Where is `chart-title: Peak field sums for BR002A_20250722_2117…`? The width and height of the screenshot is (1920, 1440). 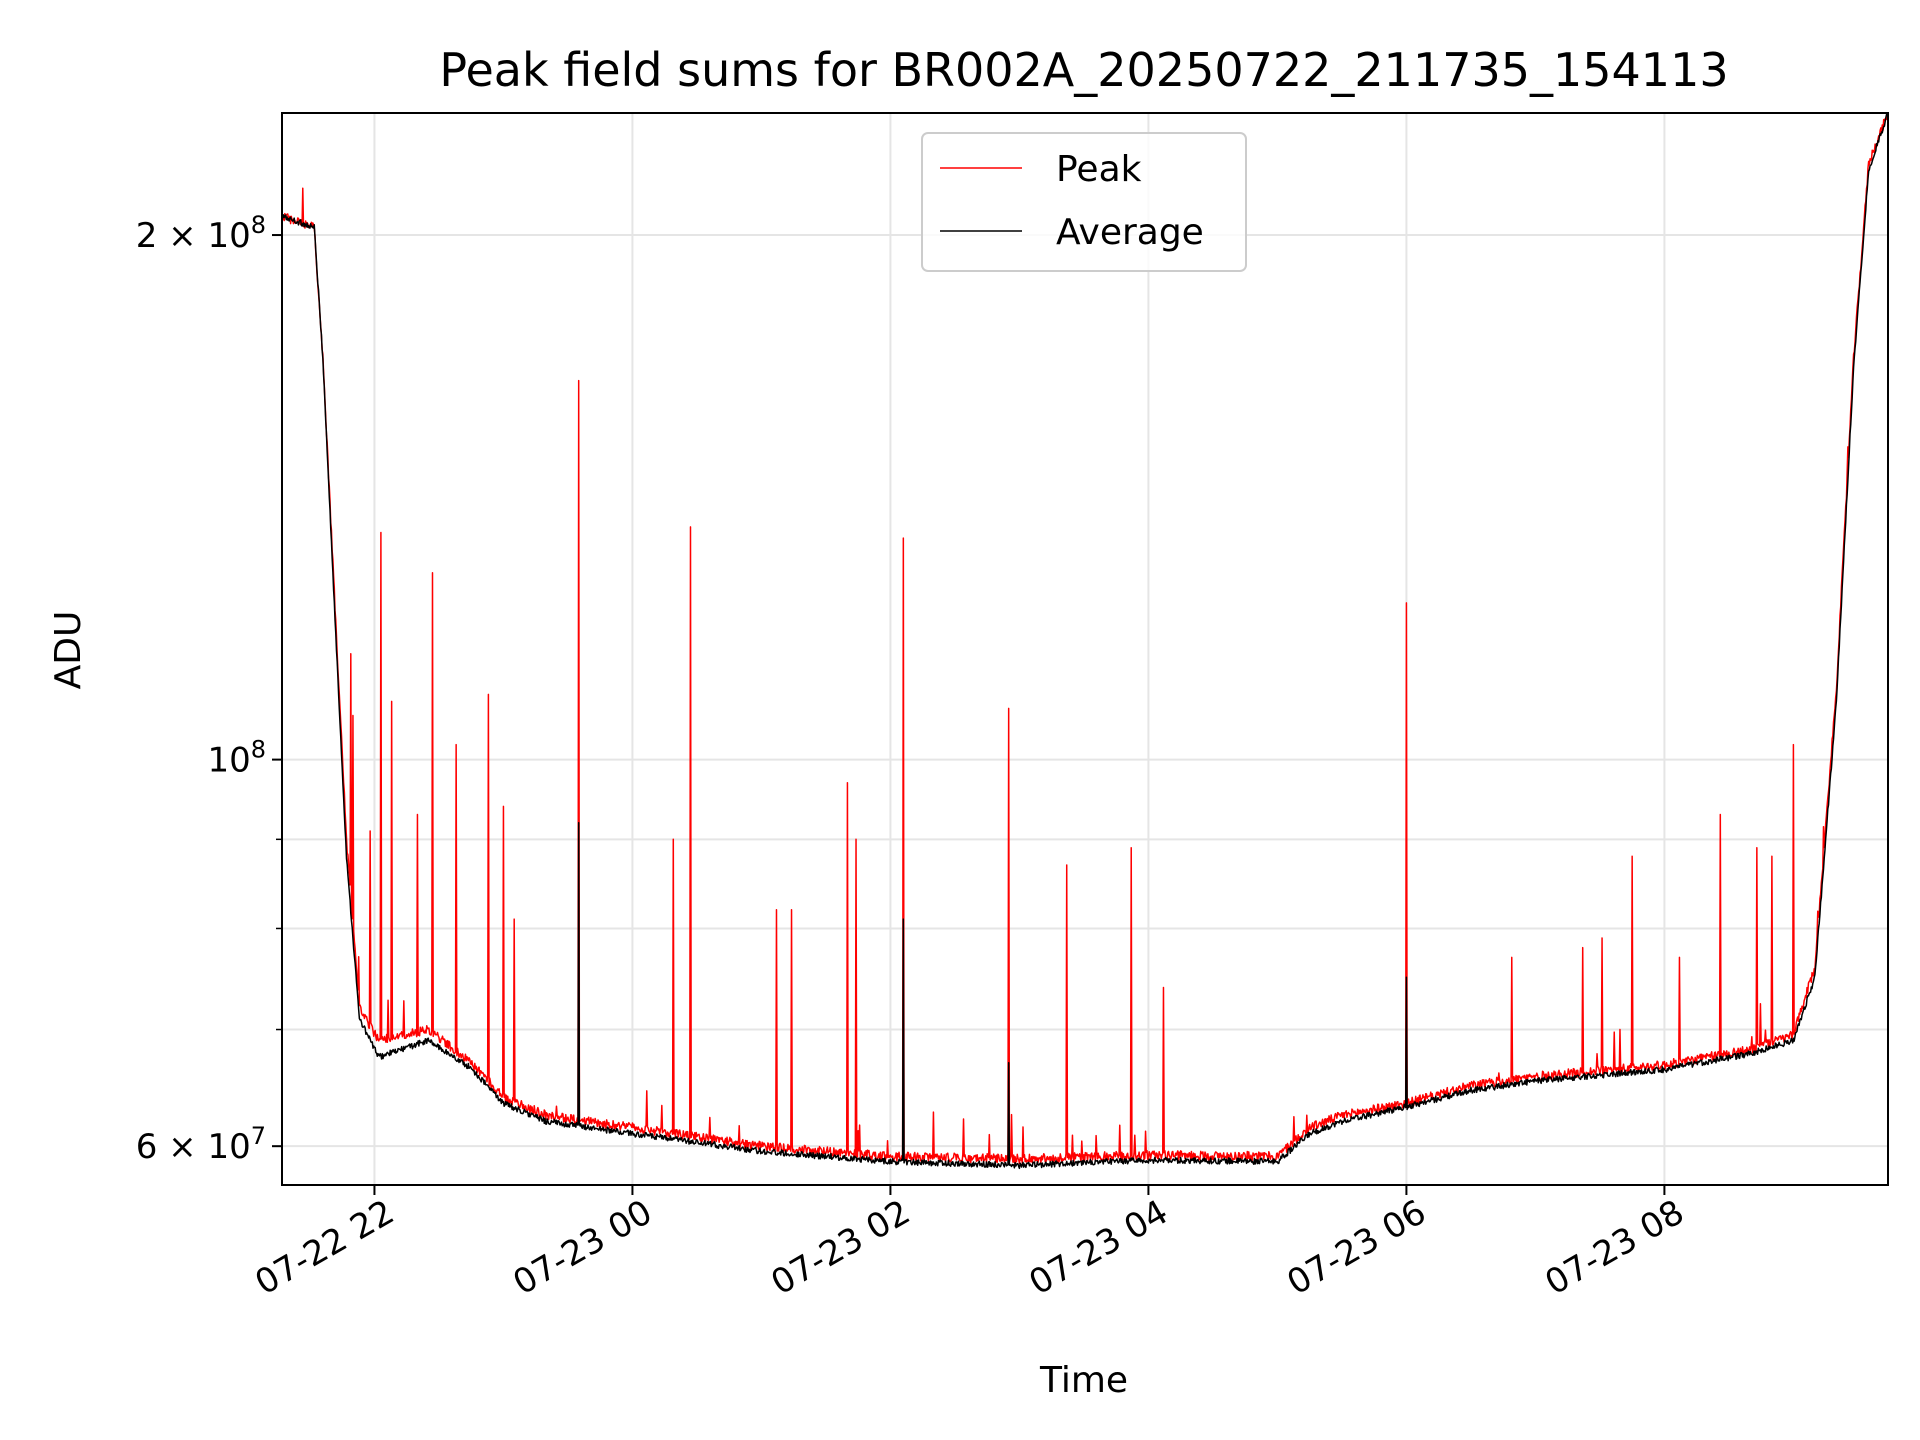
chart-title: Peak field sums for BR002A_20250722_2117… is located at coordinates (1083, 70).